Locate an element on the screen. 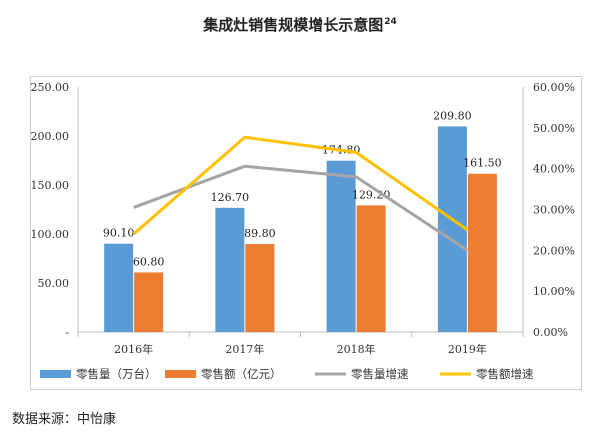 This screenshot has width=600, height=434. legend-label: 零售量增速 is located at coordinates (380, 374).